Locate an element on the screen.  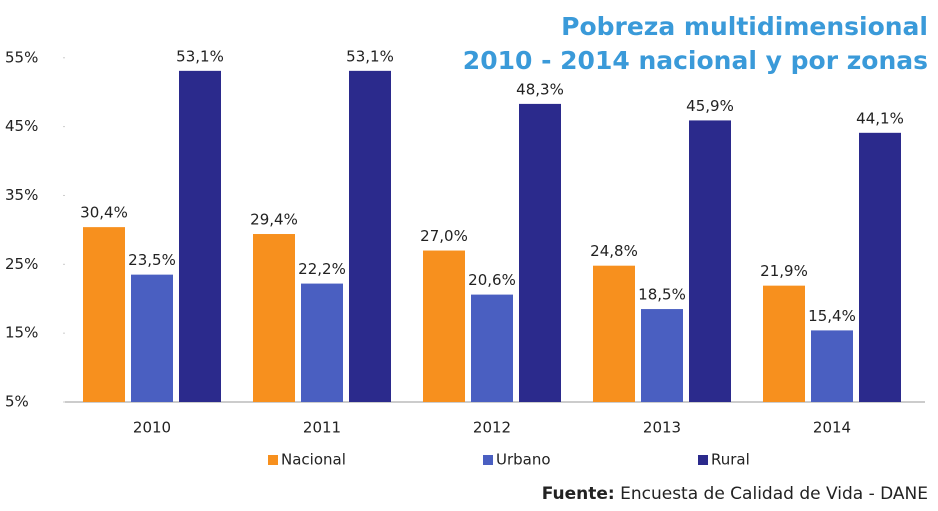
value-label: 30,4% is located at coordinates (104, 213).